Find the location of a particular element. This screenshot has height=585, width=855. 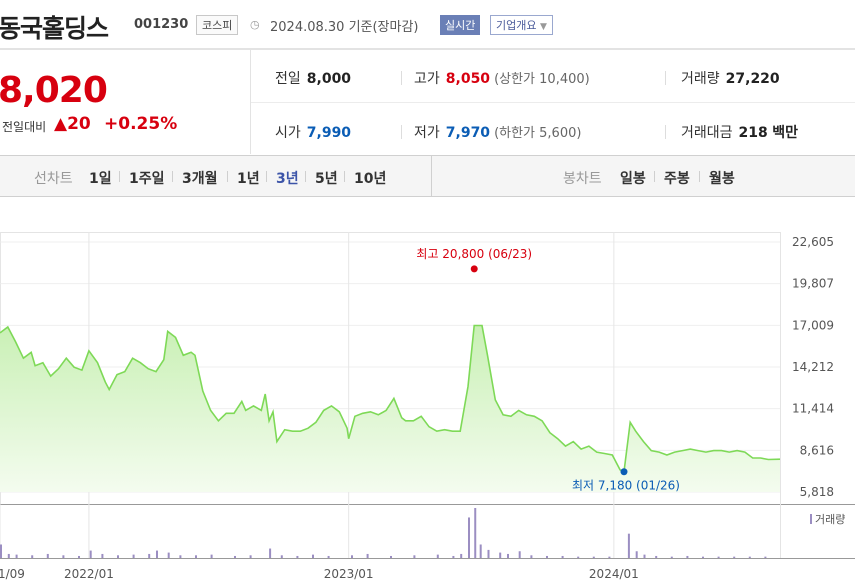

volume-value: 27,220 is located at coordinates (752, 79).